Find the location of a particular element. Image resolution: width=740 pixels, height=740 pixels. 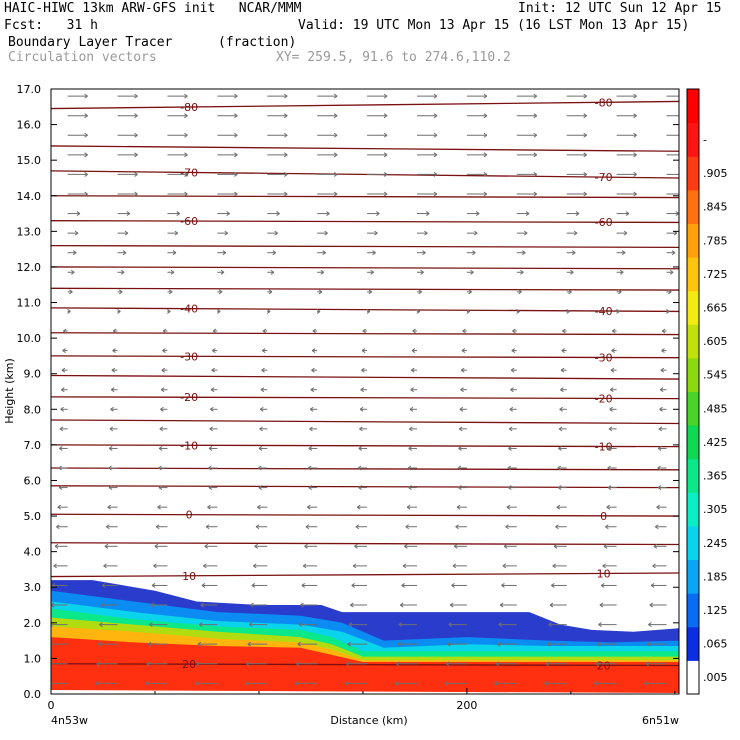

colorbar-label: .365 is located at coordinates (715, 476).